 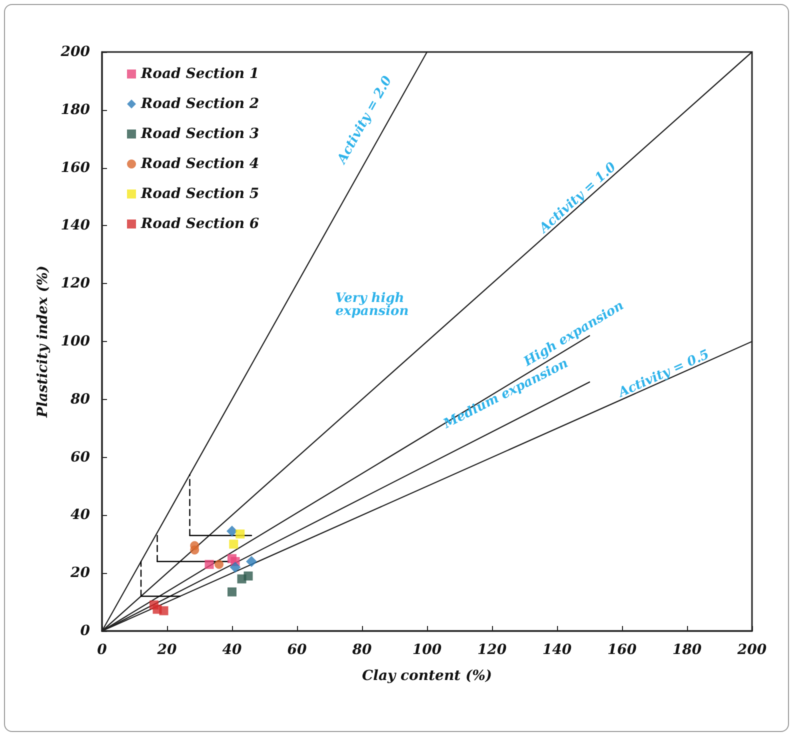 What do you see at coordinates (297, 650) in the screenshot?
I see `x-tick-label: 60` at bounding box center [297, 650].